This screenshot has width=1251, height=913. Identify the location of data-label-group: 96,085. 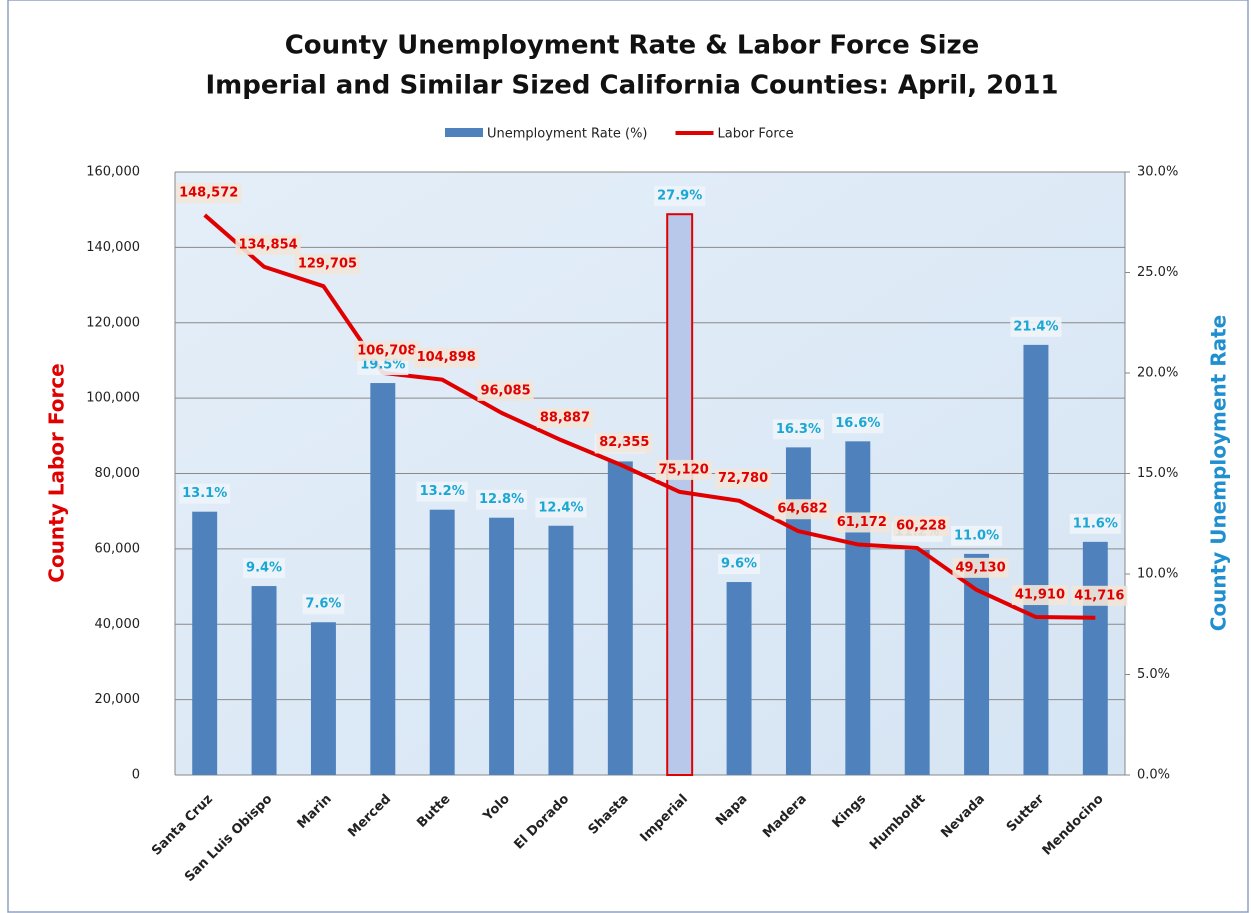
(505, 390).